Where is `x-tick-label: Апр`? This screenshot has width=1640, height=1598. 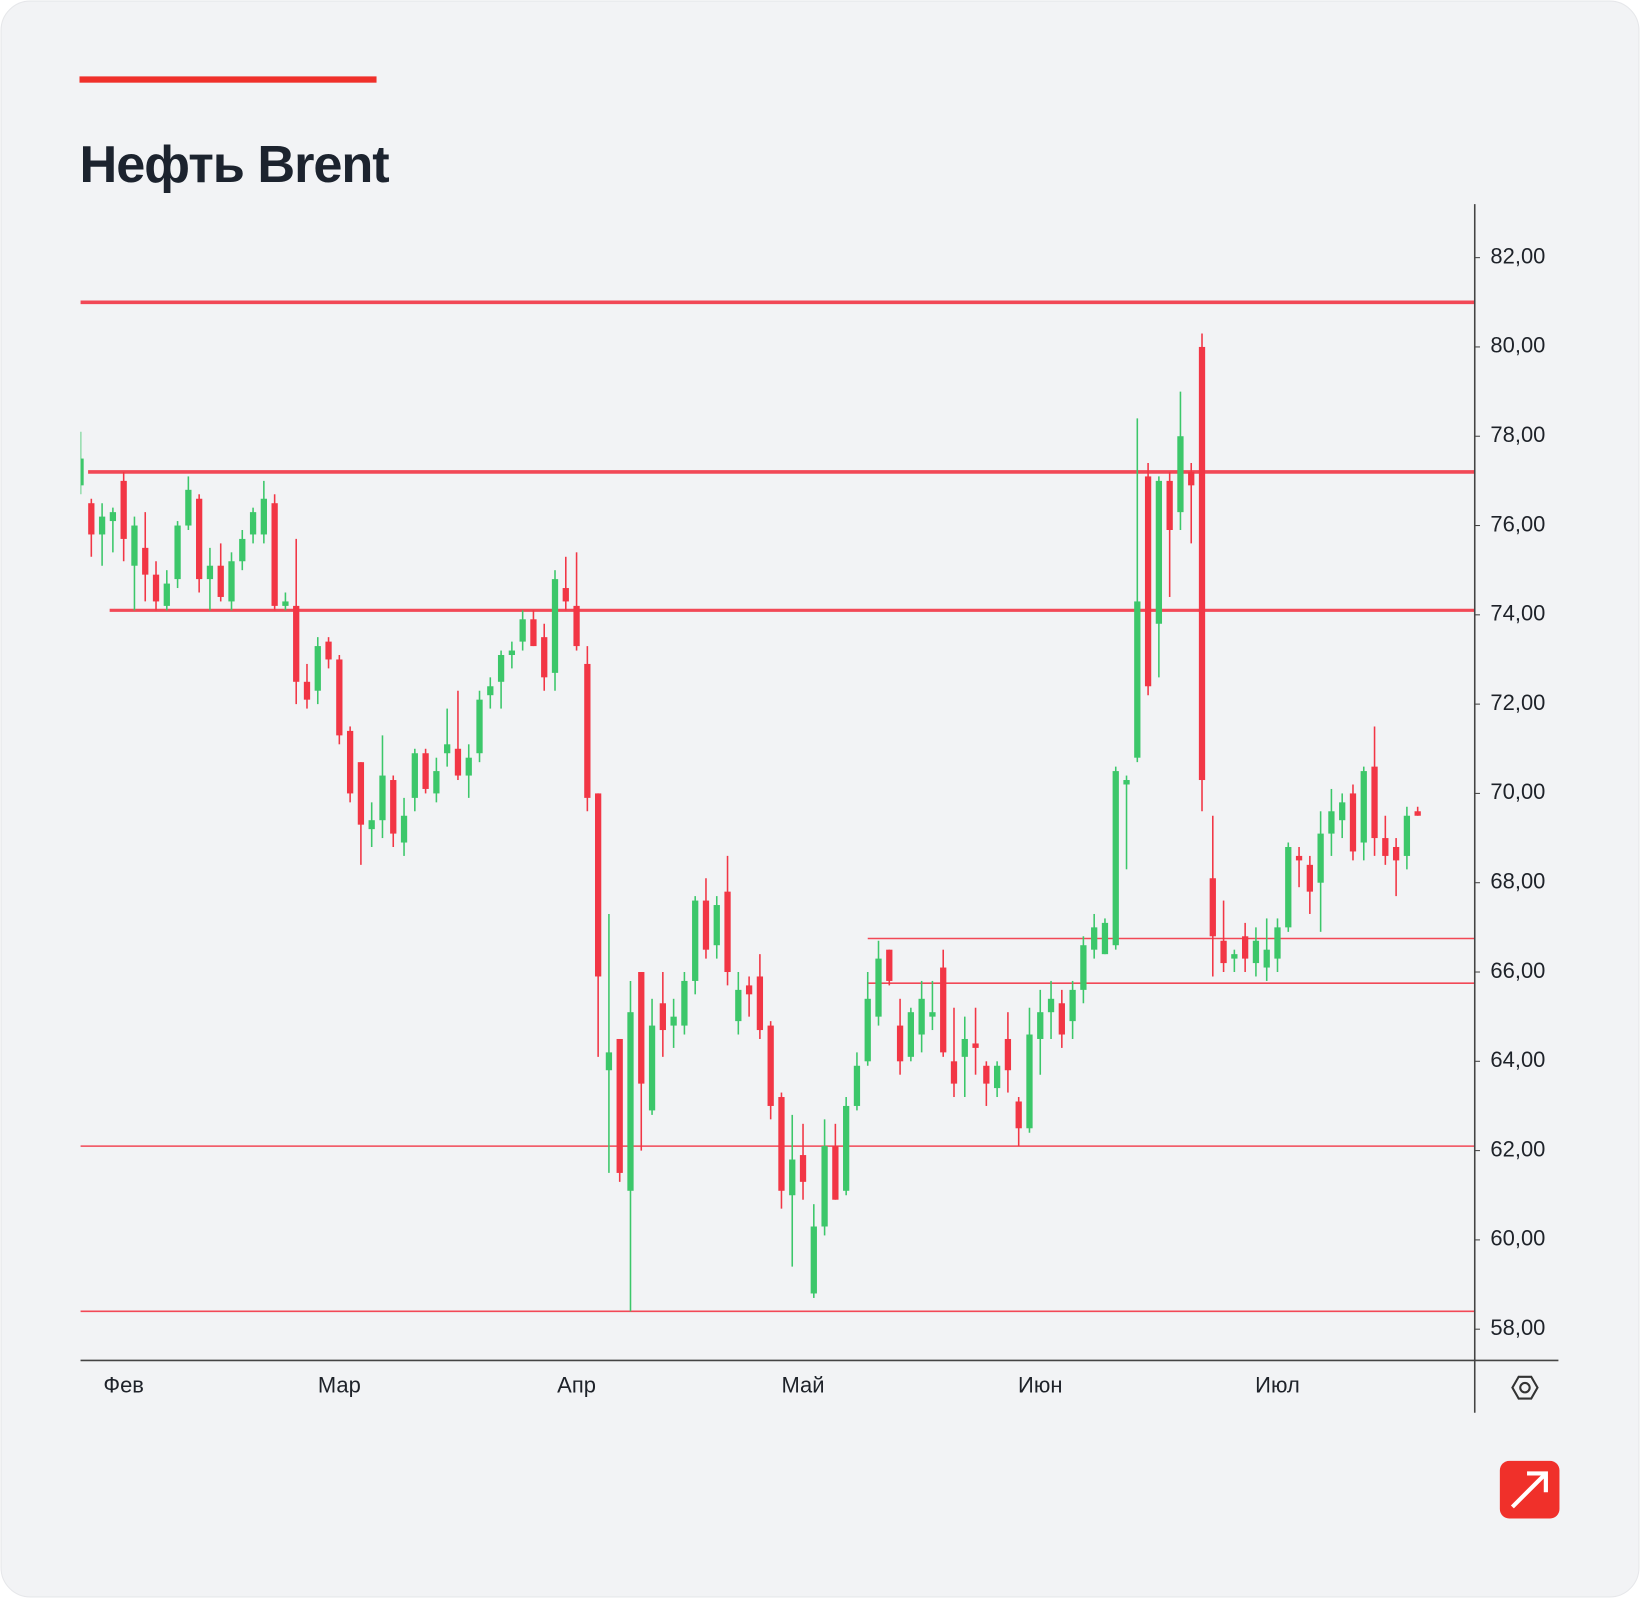 x-tick-label: Апр is located at coordinates (576, 1384).